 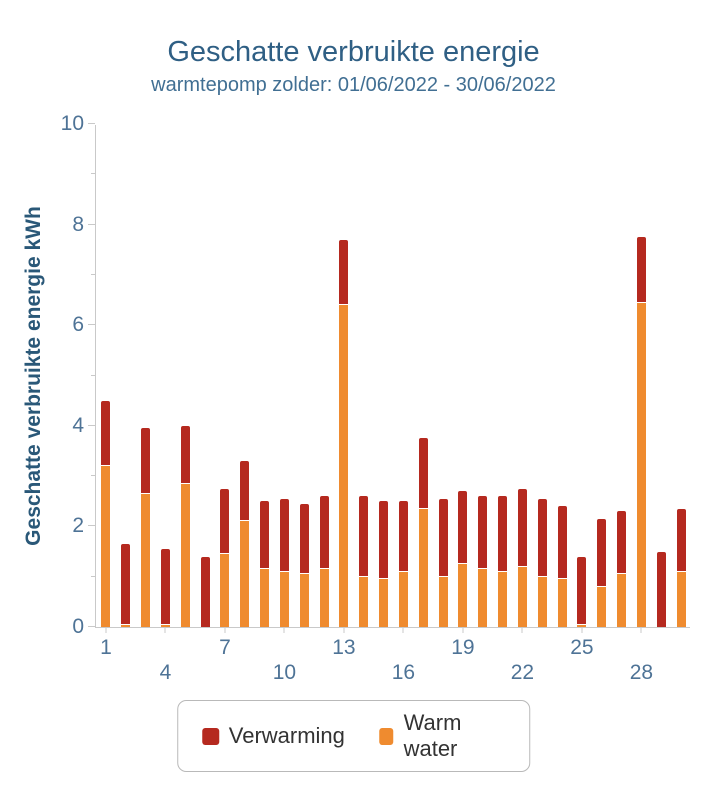 What do you see at coordinates (273, 736) in the screenshot?
I see `legend-item-verwarming: Verwarming` at bounding box center [273, 736].